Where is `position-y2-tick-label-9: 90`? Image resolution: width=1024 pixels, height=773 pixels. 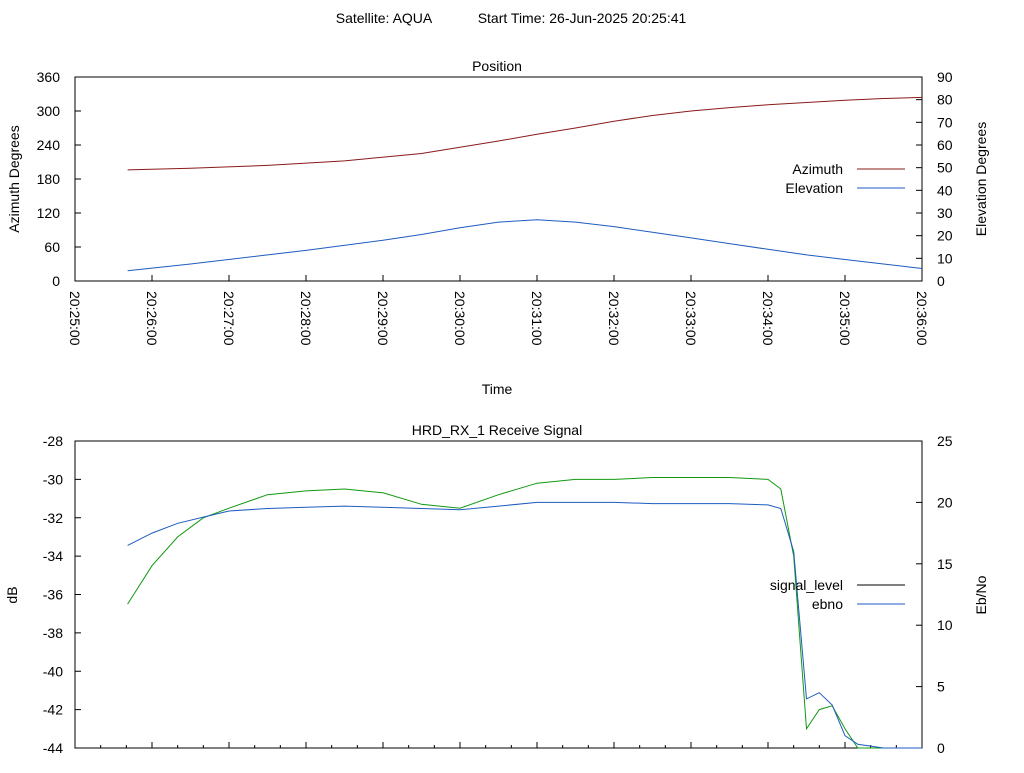
position-y2-tick-label-9: 90 is located at coordinates (945, 77).